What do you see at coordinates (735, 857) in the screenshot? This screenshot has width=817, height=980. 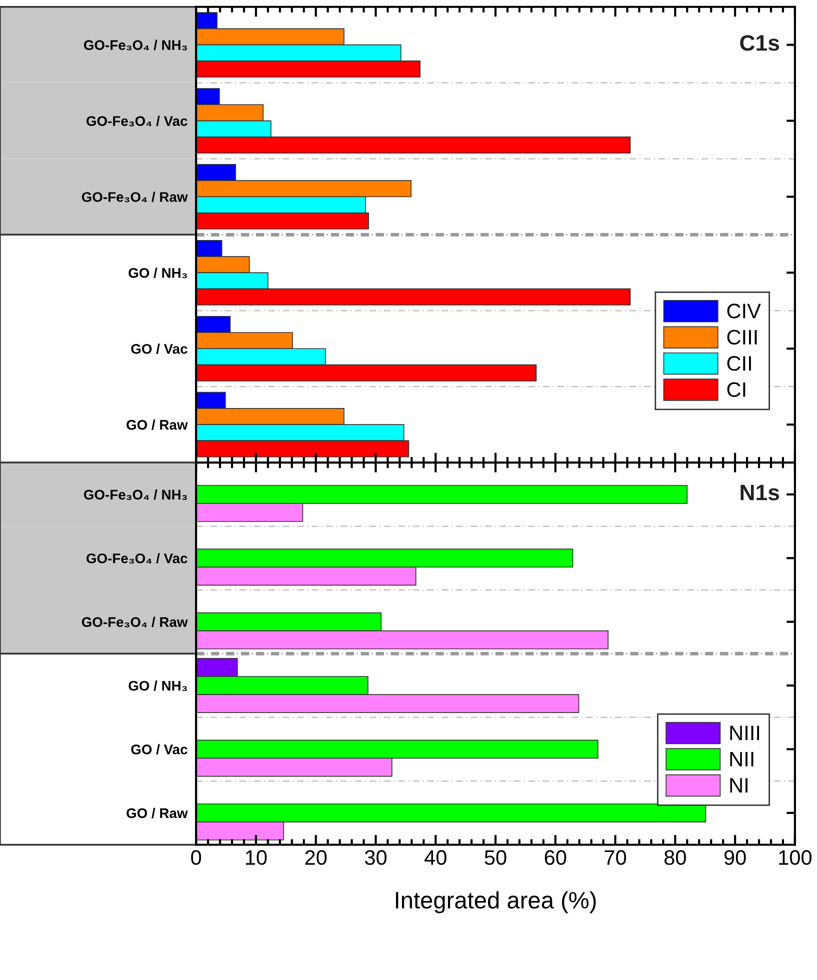 I see `x-tick-label: 90` at bounding box center [735, 857].